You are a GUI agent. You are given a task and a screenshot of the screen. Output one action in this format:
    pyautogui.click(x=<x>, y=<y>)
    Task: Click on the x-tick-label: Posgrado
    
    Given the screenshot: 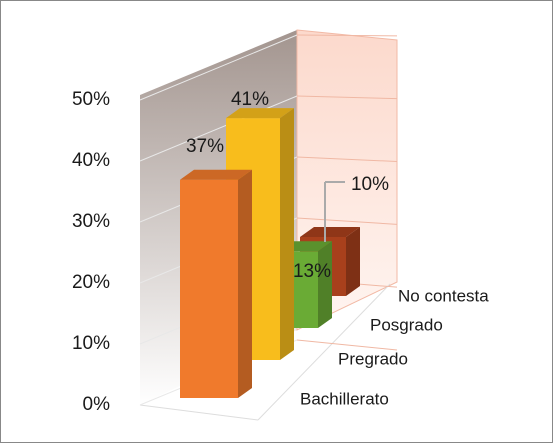 What is the action you would take?
    pyautogui.click(x=406, y=324)
    